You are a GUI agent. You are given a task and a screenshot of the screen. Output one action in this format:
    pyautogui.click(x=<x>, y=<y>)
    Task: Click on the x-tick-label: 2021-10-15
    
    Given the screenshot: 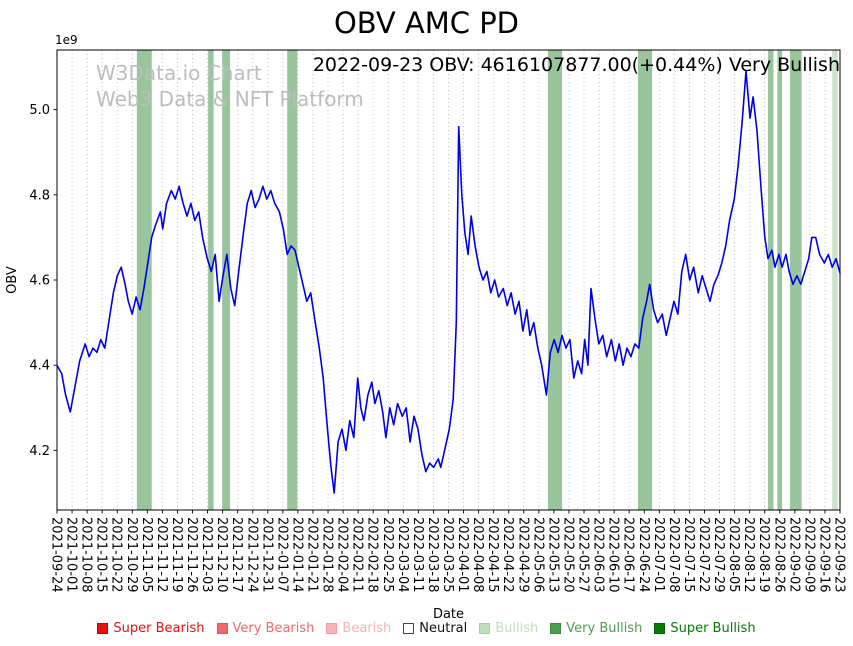 What is the action you would take?
    pyautogui.click(x=101, y=555)
    